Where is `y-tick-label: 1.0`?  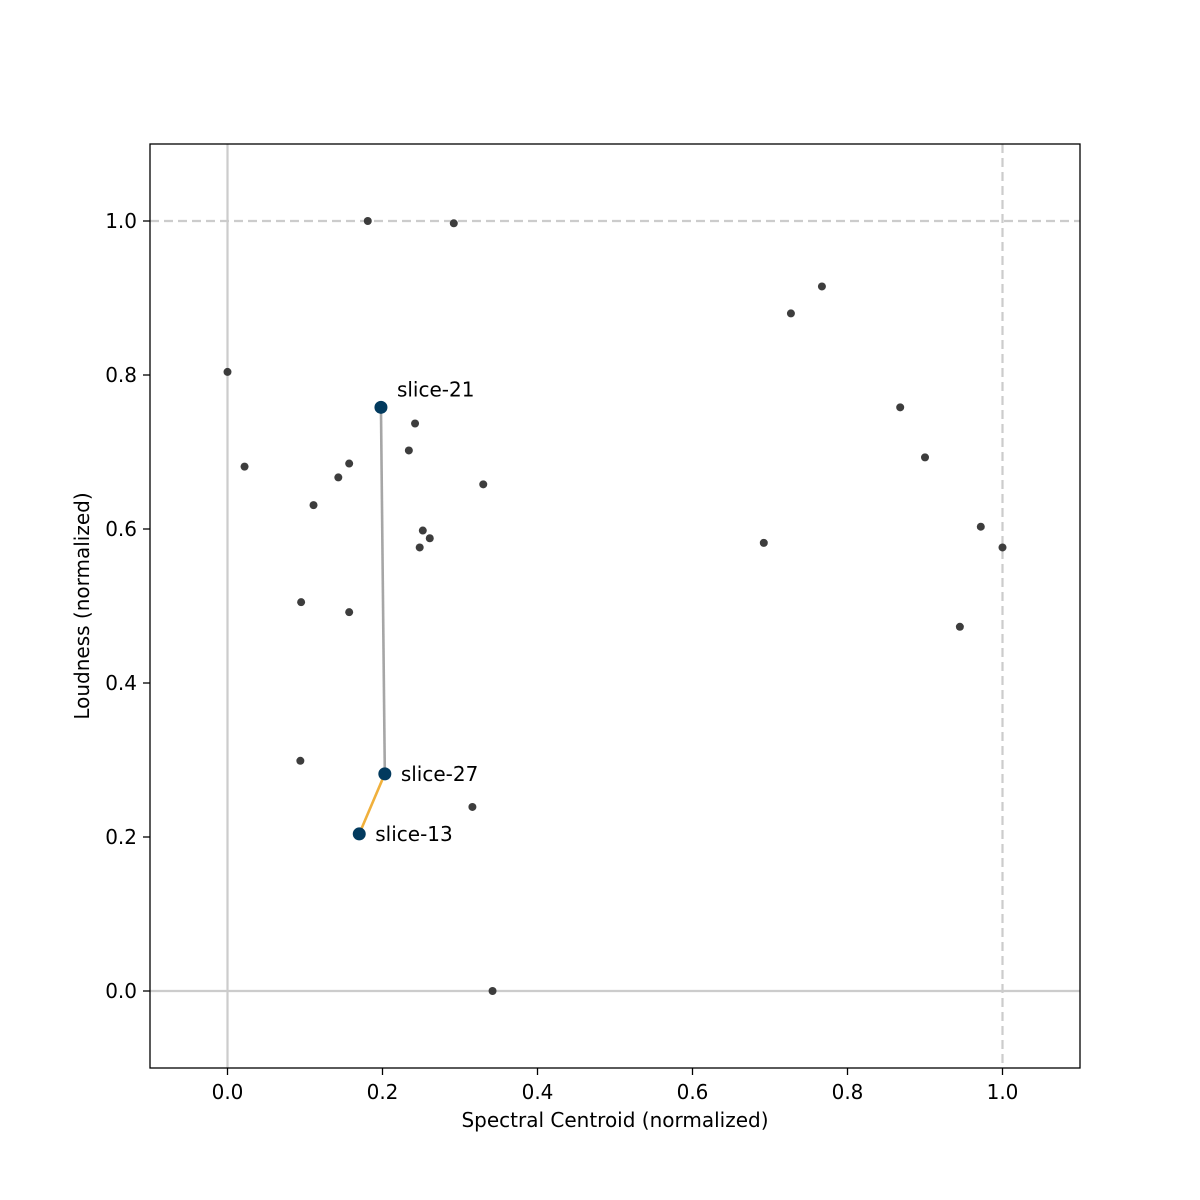
y-tick-label: 1.0 is located at coordinates (121, 221).